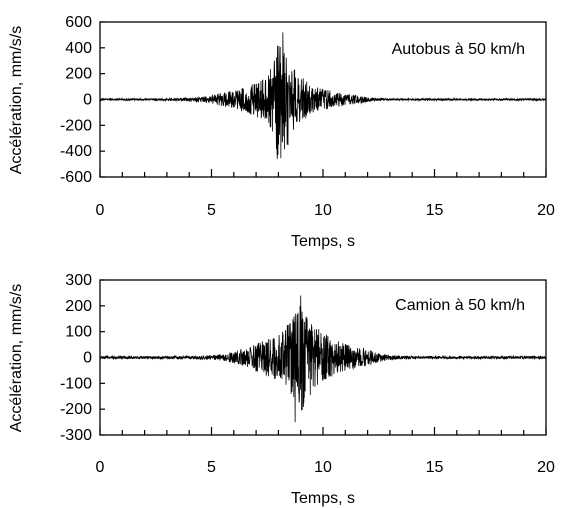 This screenshot has height=508, width=568. I want to click on y-tick-label: 100, so click(78, 332).